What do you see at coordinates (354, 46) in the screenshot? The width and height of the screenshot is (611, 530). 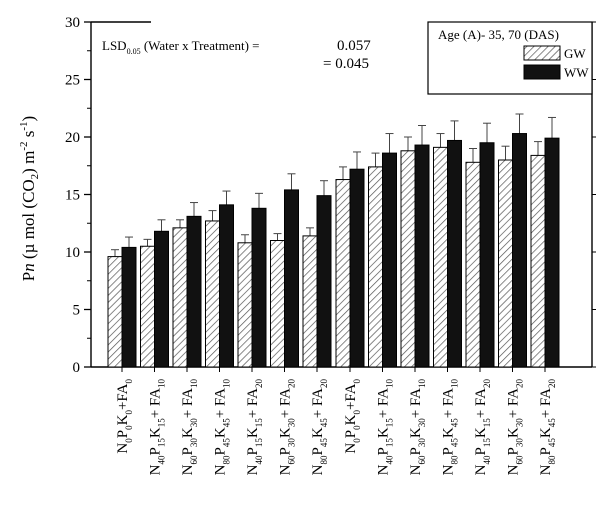 I see `lsd-value-1: 0.057` at bounding box center [354, 46].